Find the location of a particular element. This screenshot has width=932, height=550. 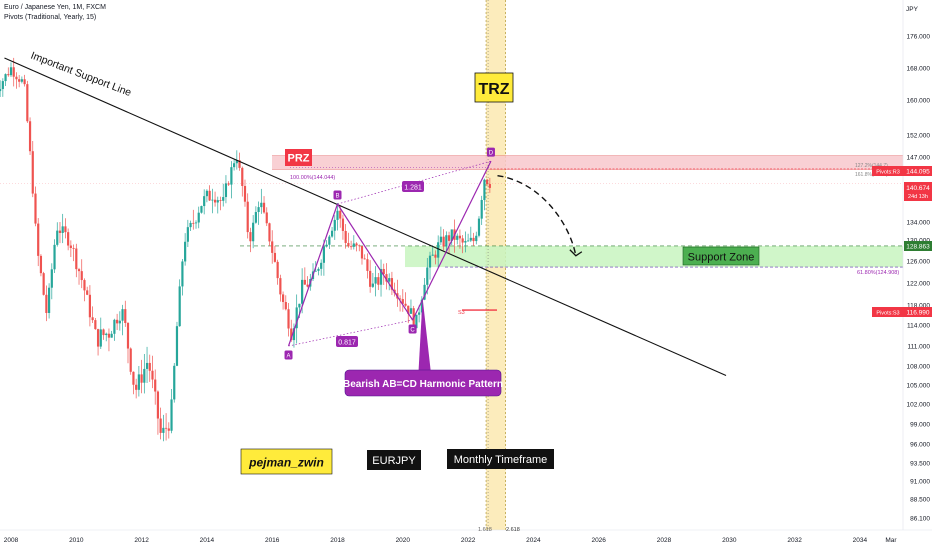

y-tick-label-13: 108.000 is located at coordinates (919, 367).